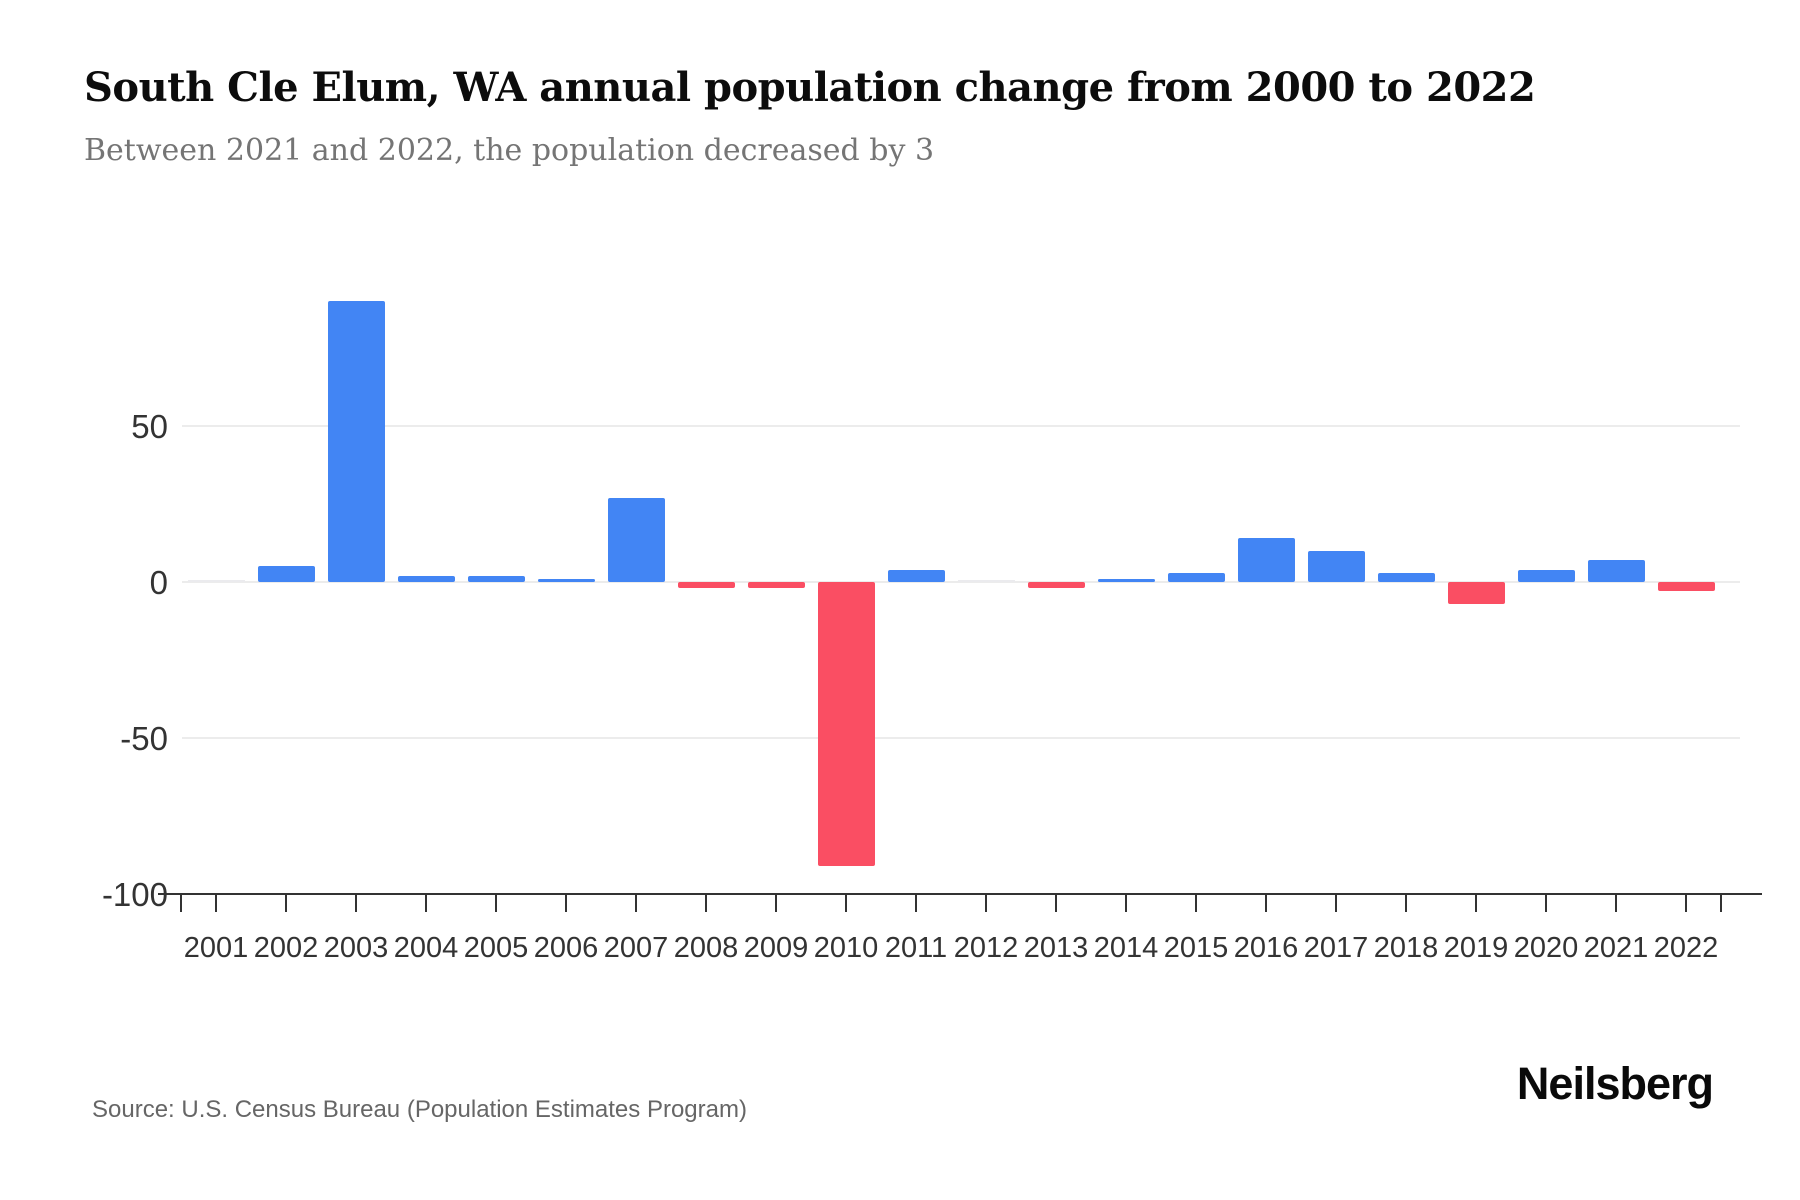 Image resolution: width=1800 pixels, height=1200 pixels. What do you see at coordinates (1476, 903) in the screenshot?
I see `x-tick-2019` at bounding box center [1476, 903].